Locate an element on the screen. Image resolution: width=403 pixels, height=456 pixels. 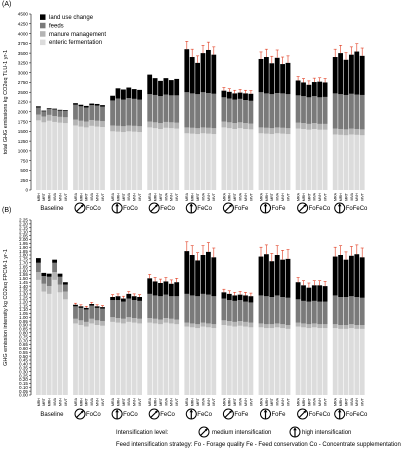
y-tick-label: 4000 is located at coordinates (23, 33).